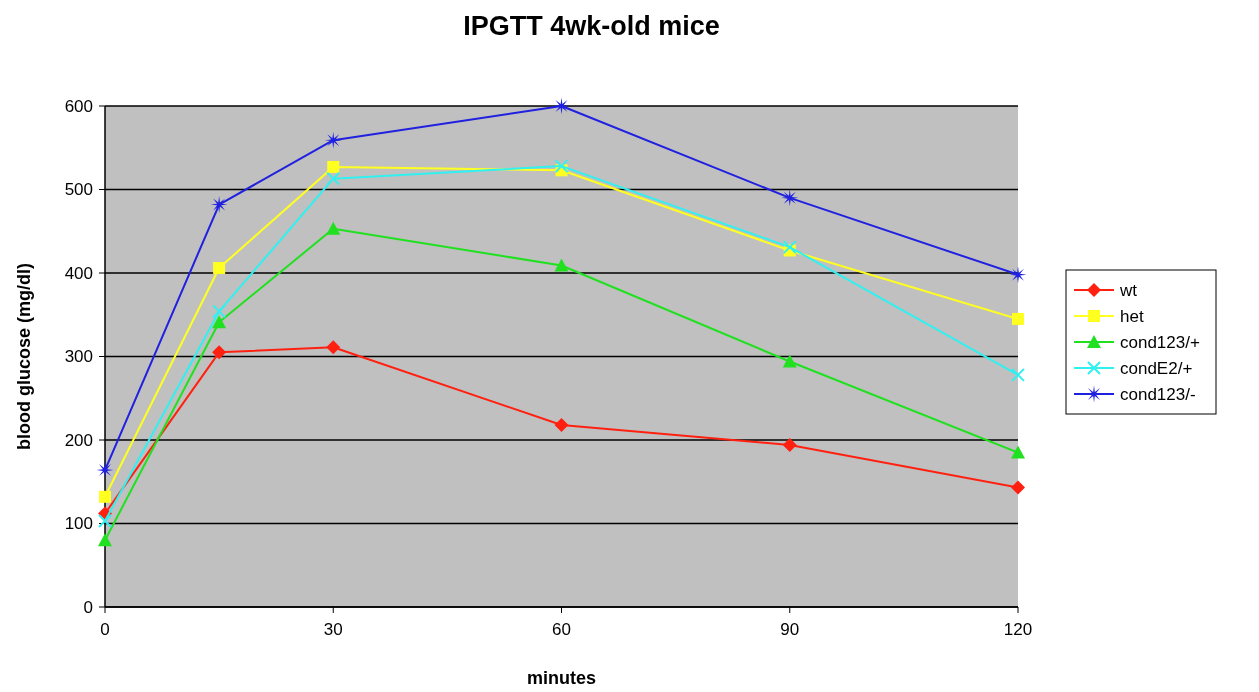 This screenshot has height=692, width=1259. I want to click on legend-label: wt, so click(1128, 290).